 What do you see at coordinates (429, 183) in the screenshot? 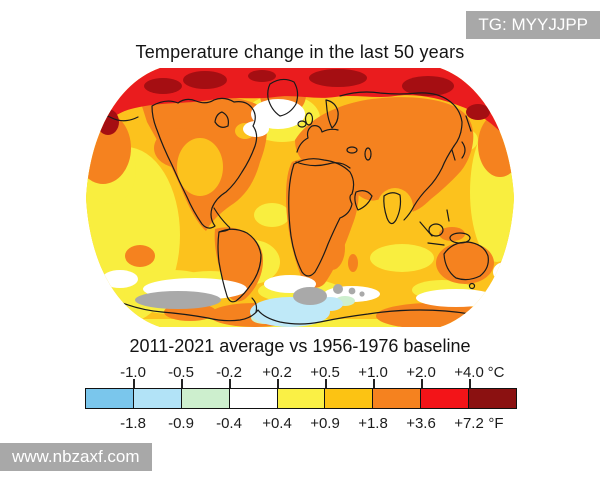
I see `coastline-east-asia` at bounding box center [429, 183].